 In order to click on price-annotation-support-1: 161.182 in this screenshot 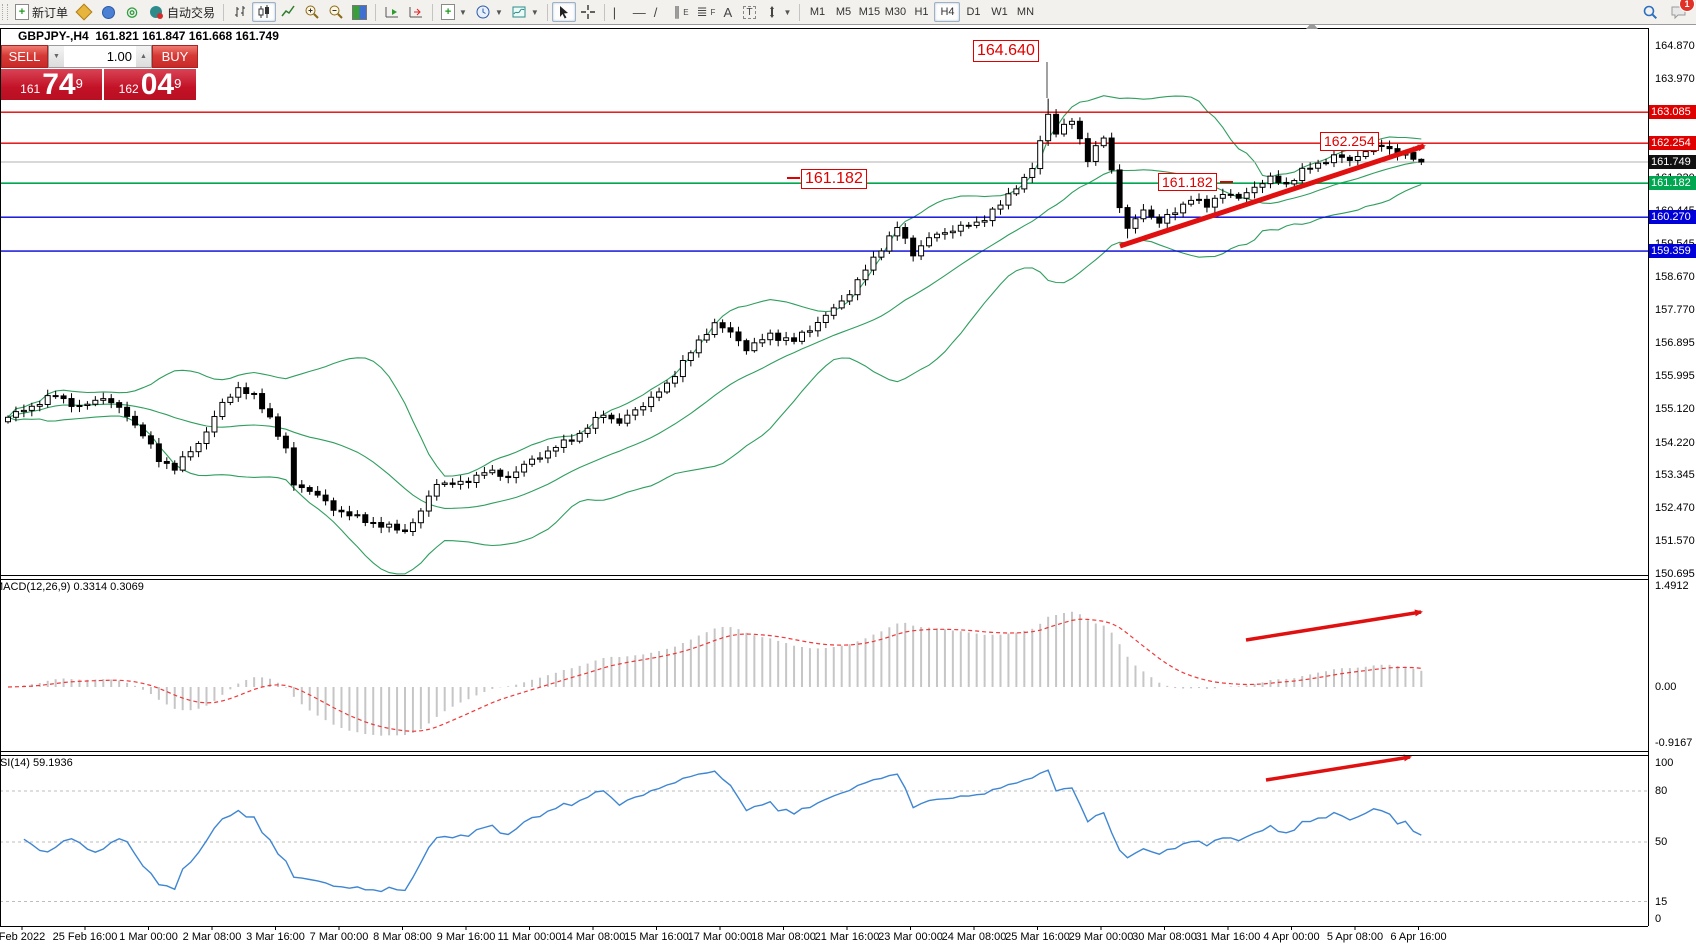, I will do `click(834, 179)`.